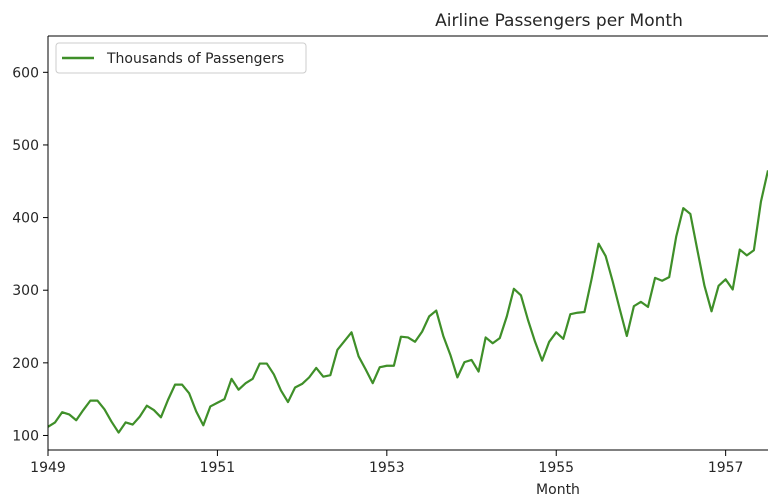 This screenshot has height=500, width=768. Describe the element at coordinates (48, 468) in the screenshot. I see `x-tick-label: 1949` at that location.